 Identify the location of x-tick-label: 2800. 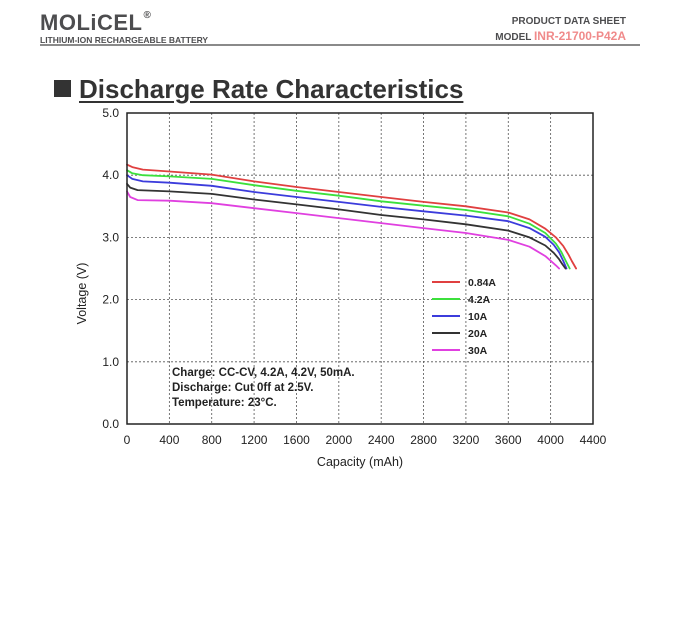
(423, 440).